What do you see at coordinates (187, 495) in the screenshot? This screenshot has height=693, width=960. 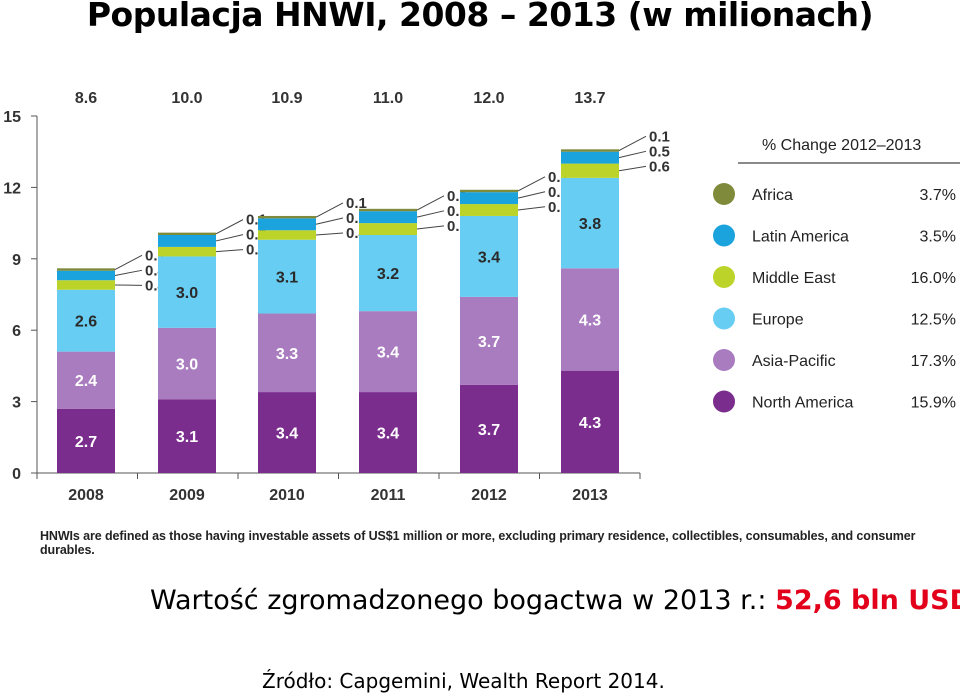 I see `x-tick-label: 2009` at bounding box center [187, 495].